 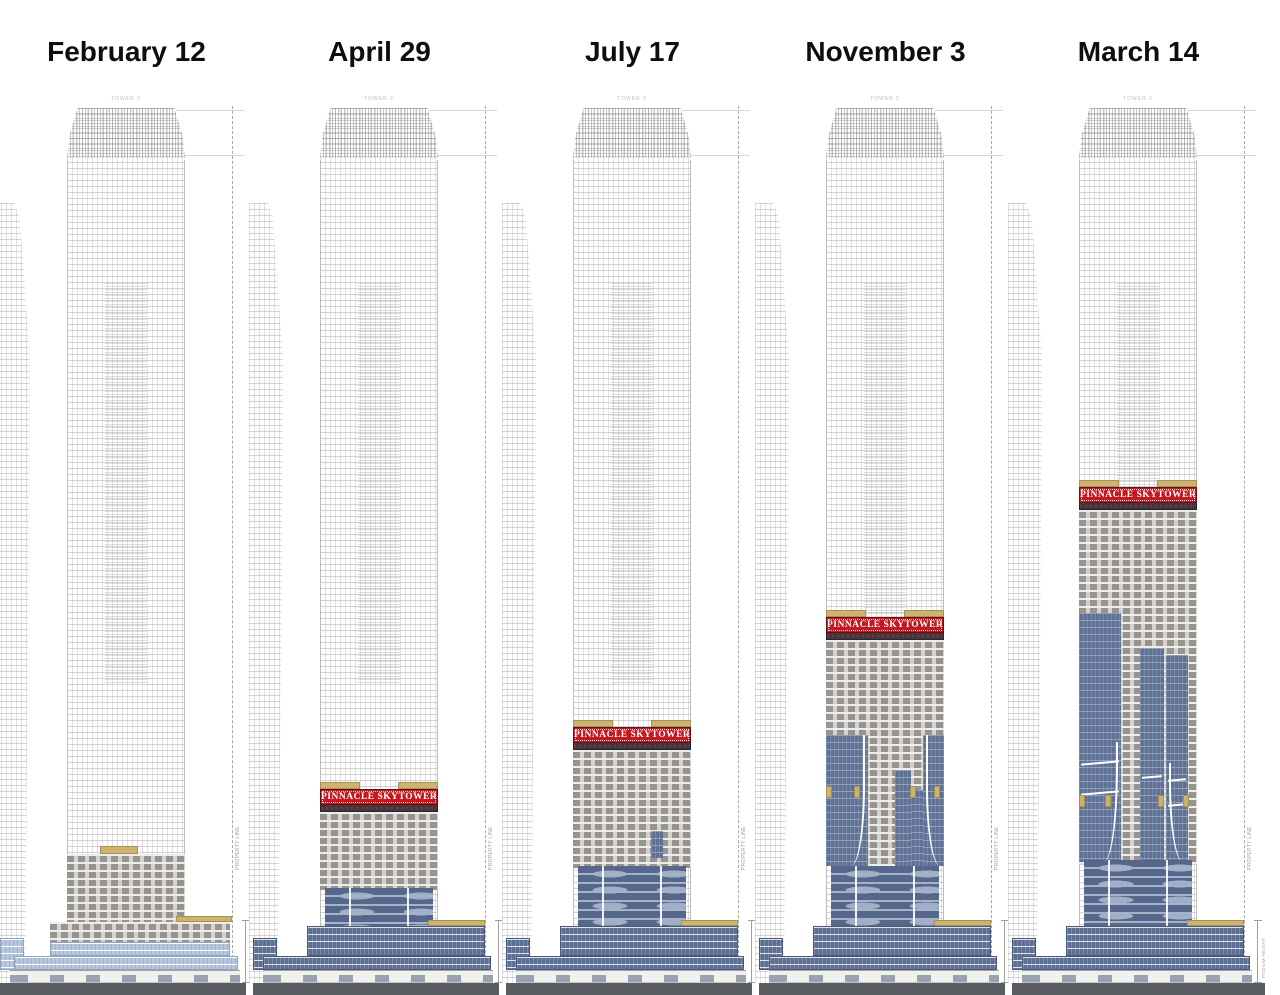 I want to click on podium-height-label: PODIUM HEIGHT, so click(x=1263, y=957).